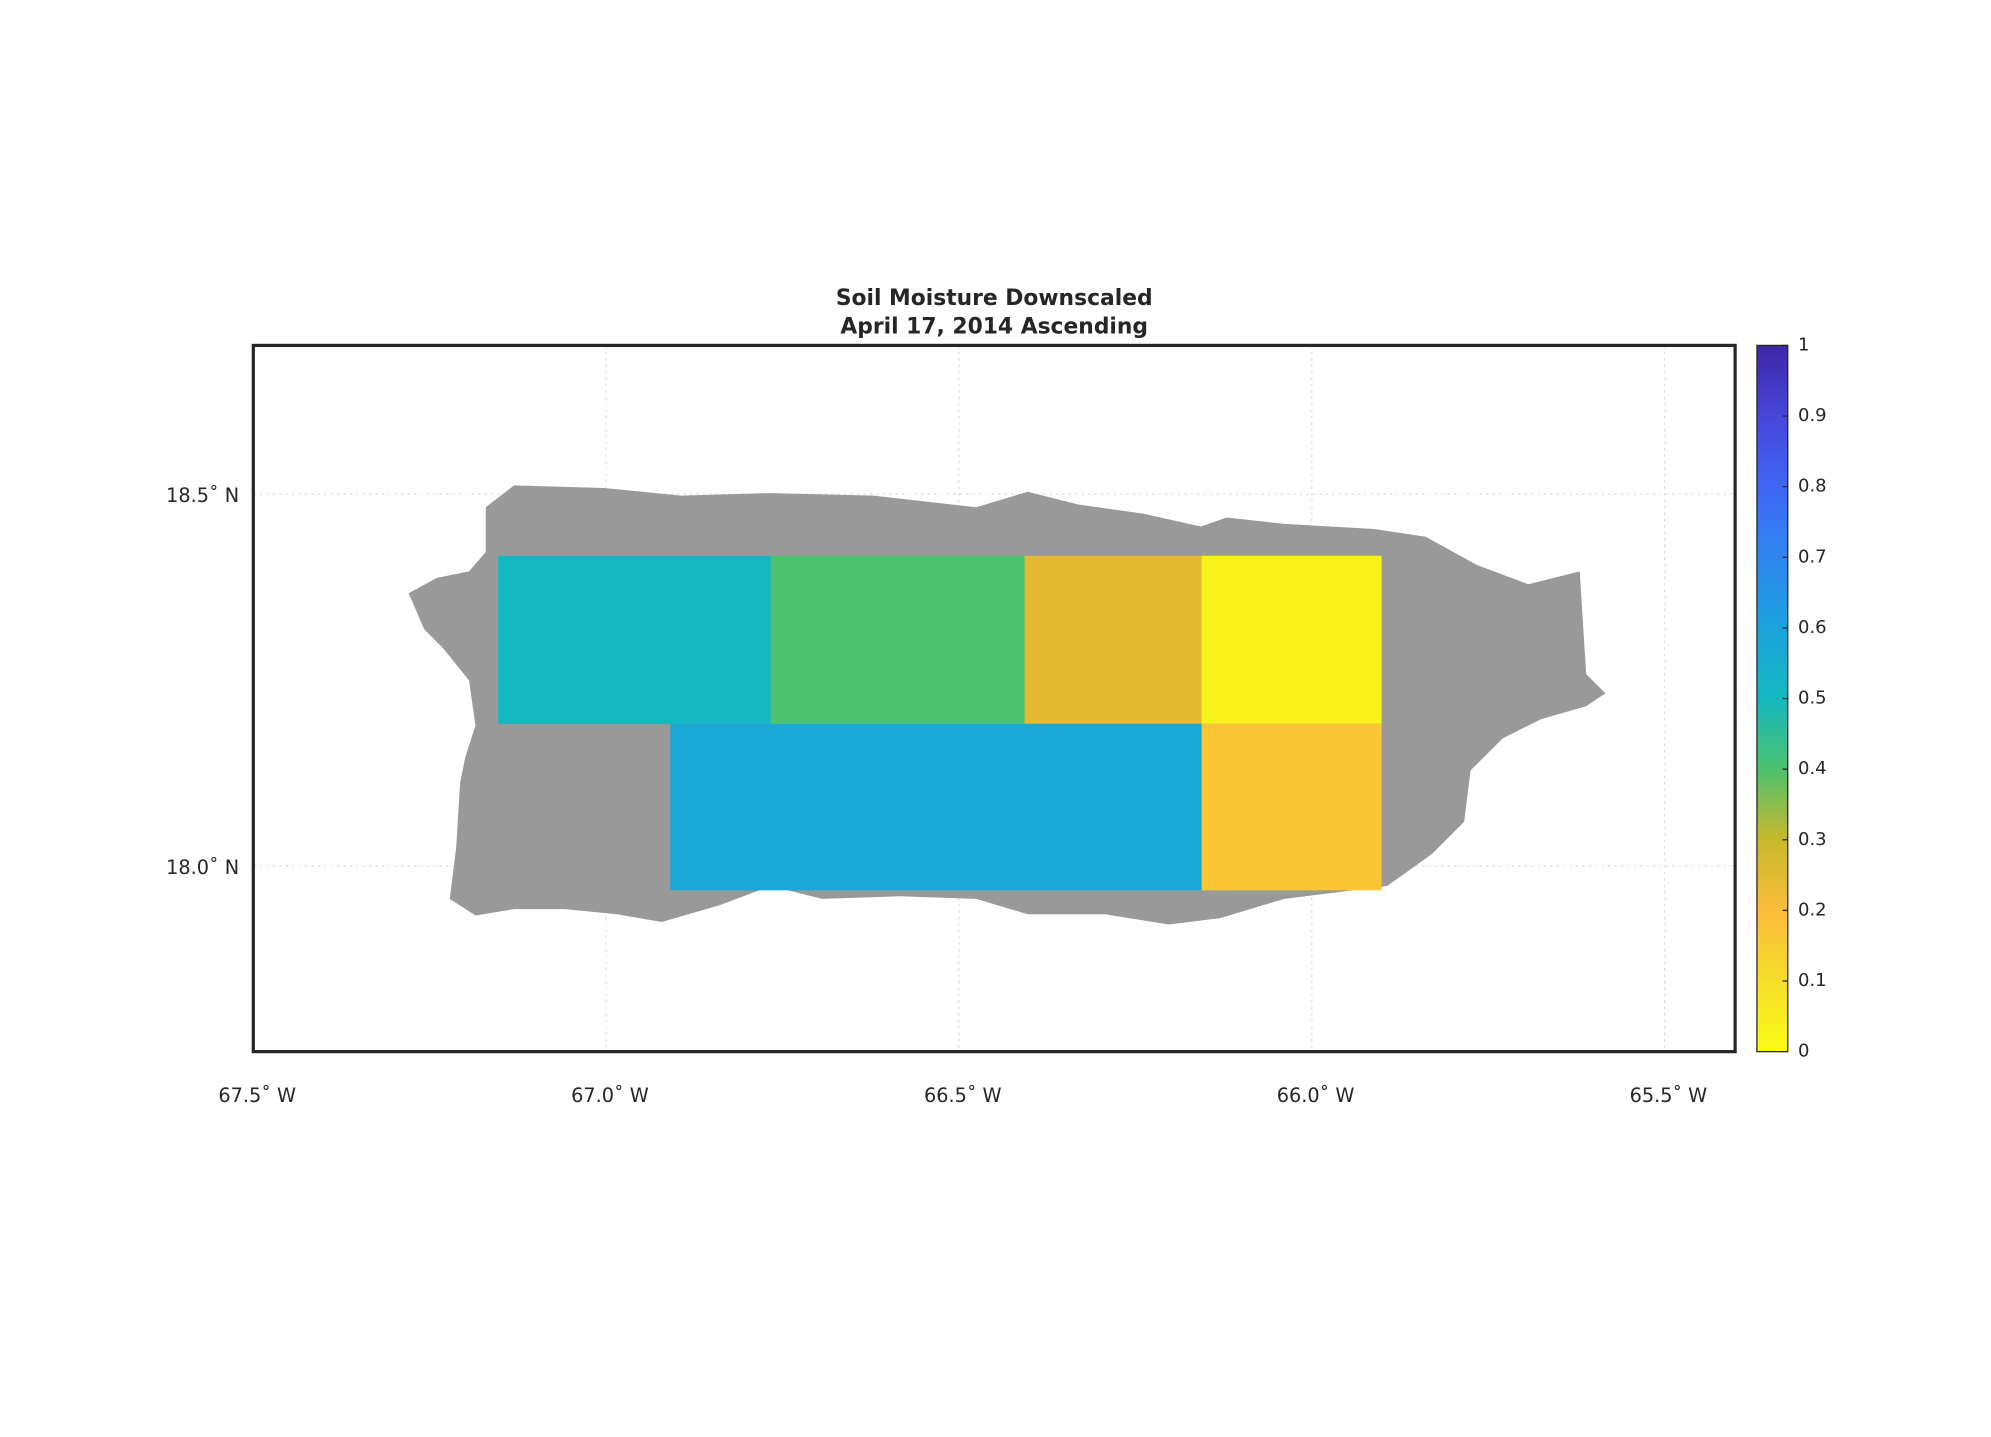 The width and height of the screenshot is (1991, 1437). I want to click on chart-subtitle: April 17, 2014 Ascending, so click(994, 326).